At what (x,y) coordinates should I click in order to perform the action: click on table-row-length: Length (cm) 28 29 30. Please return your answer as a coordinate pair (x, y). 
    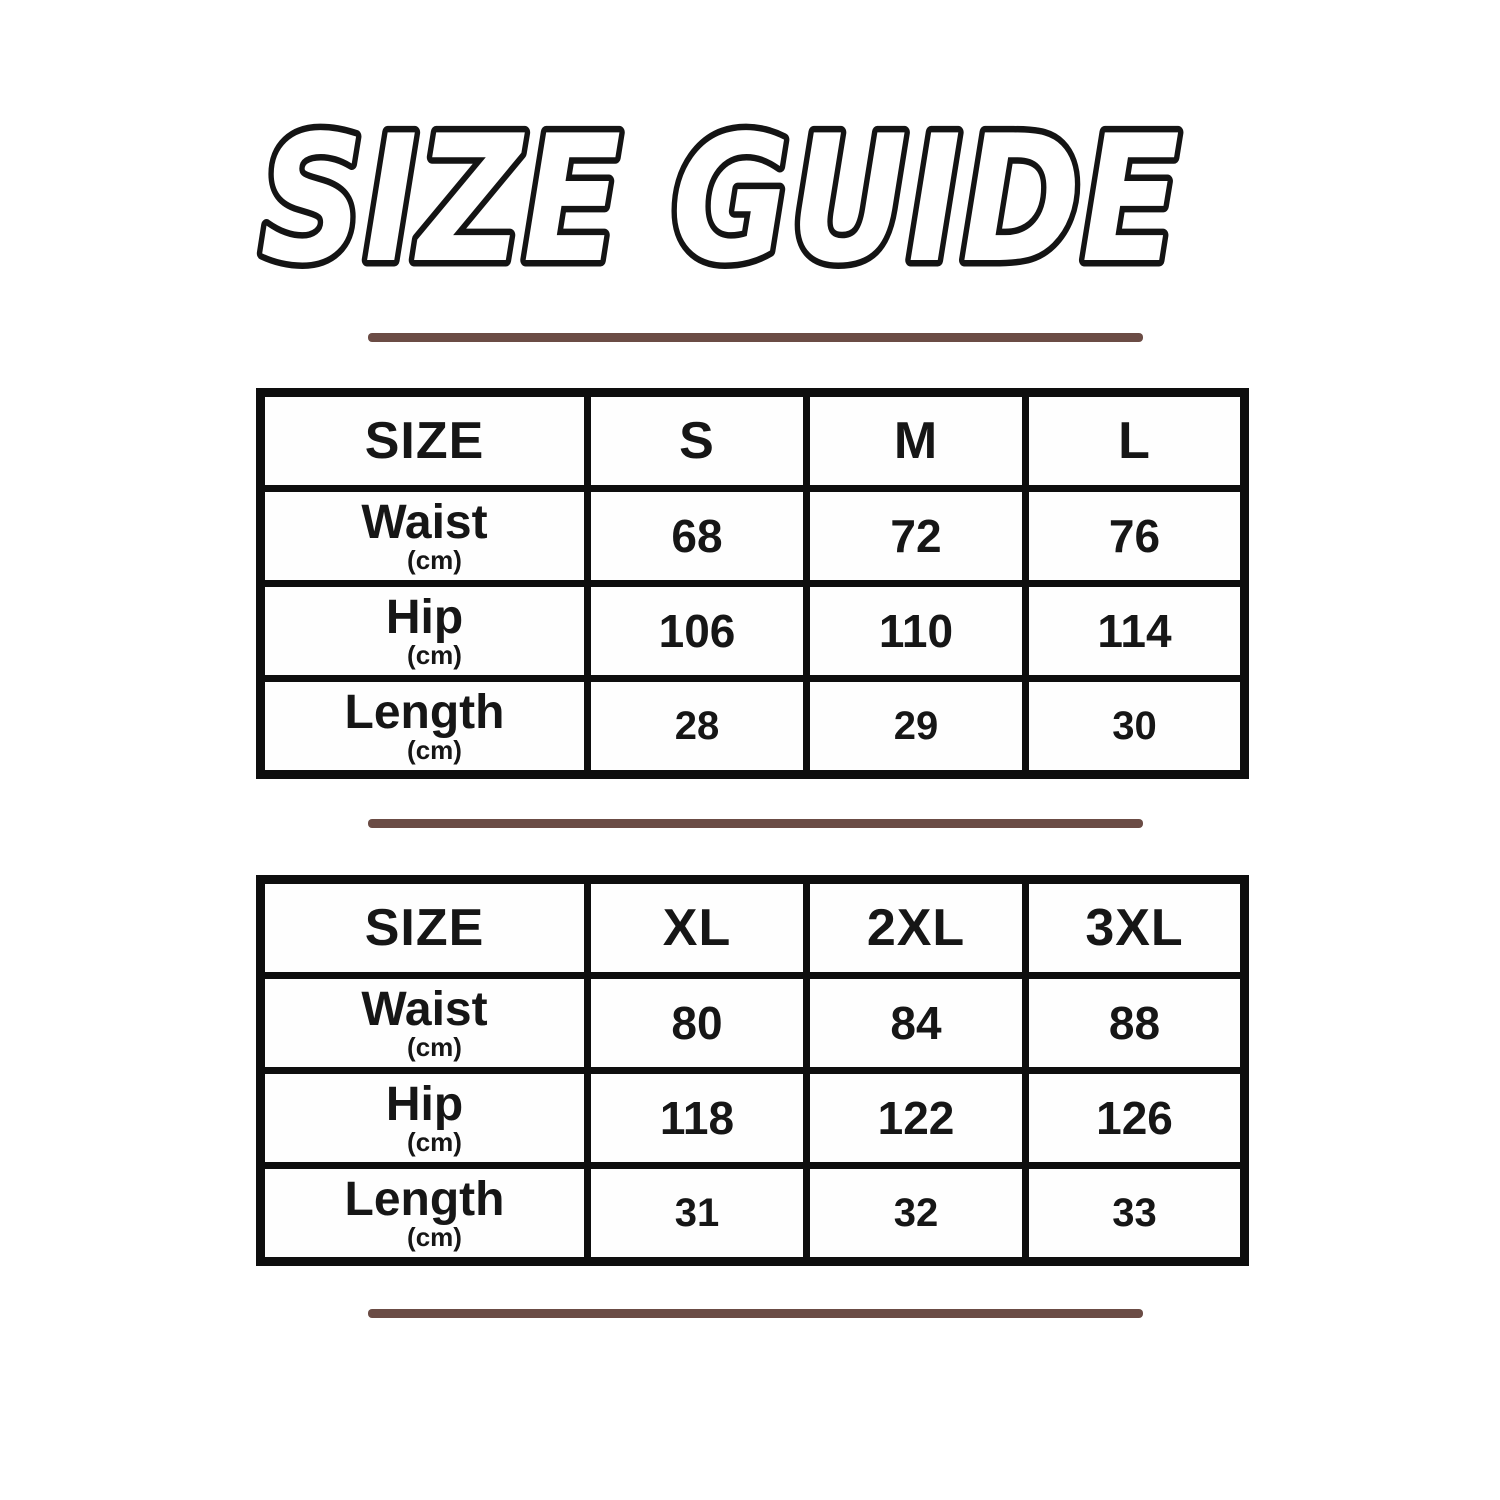
    Looking at the image, I should click on (752, 726).